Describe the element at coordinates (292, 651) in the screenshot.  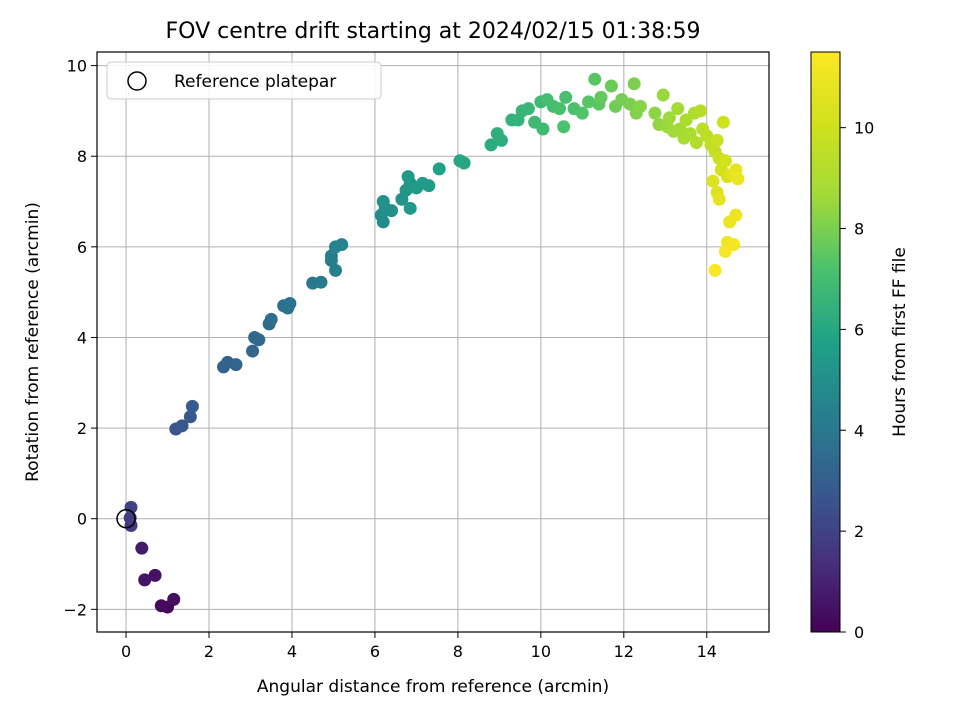
I see `x-tick-label: 4` at that location.